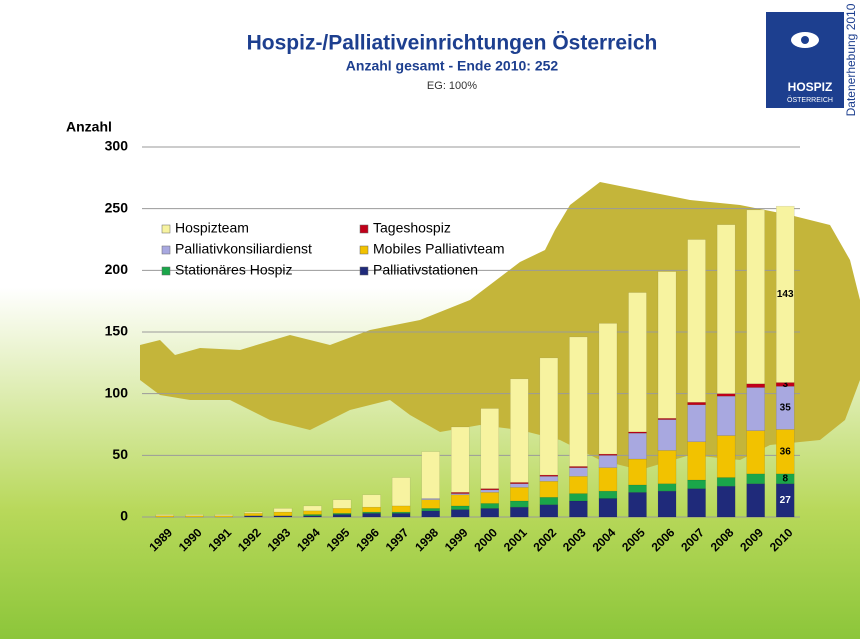 This screenshot has height=639, width=860. Describe the element at coordinates (117, 331) in the screenshot. I see `y-tick-label: 150` at that location.